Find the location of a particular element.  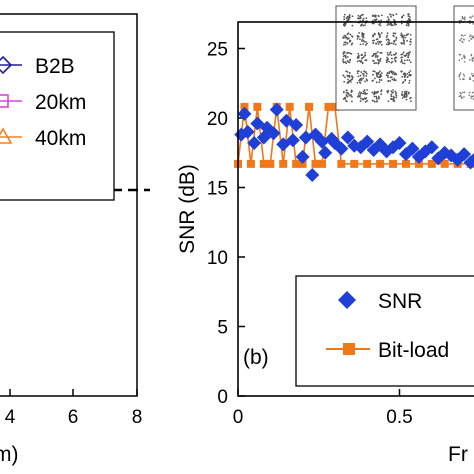

right-y-tick-label: 25 is located at coordinates (217, 50).